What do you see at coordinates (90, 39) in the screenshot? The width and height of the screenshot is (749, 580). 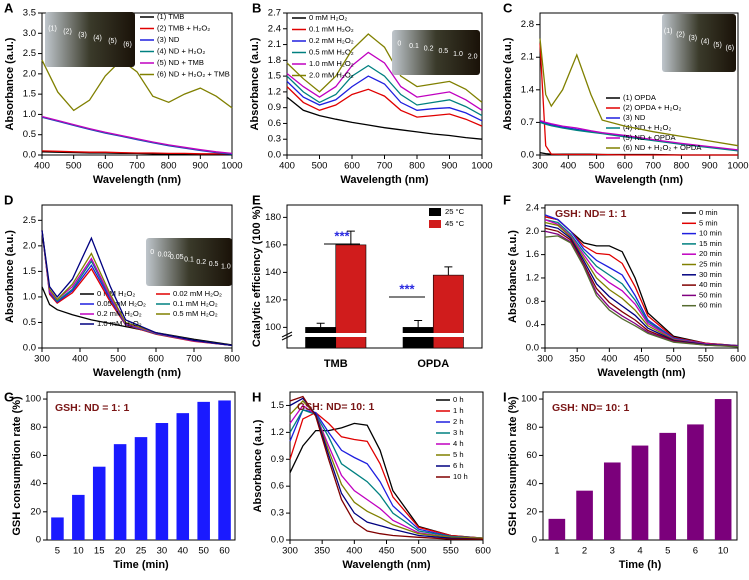 I see `inset-photo` at bounding box center [90, 39].